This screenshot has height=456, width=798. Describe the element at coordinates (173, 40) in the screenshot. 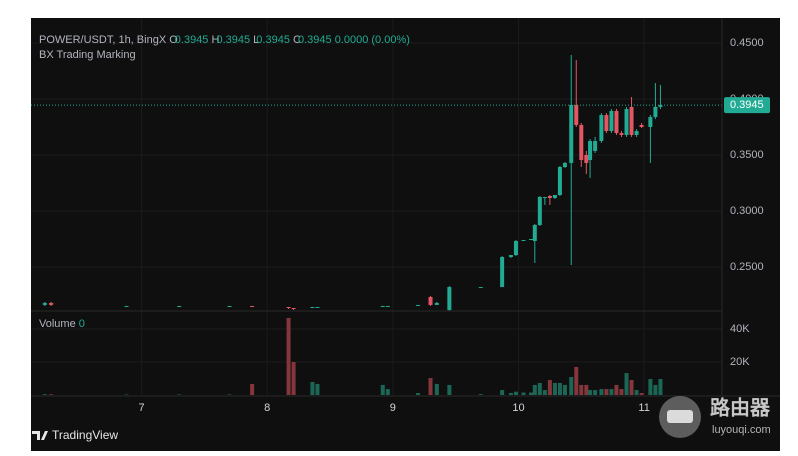

I see `ohlc-label: O` at that location.